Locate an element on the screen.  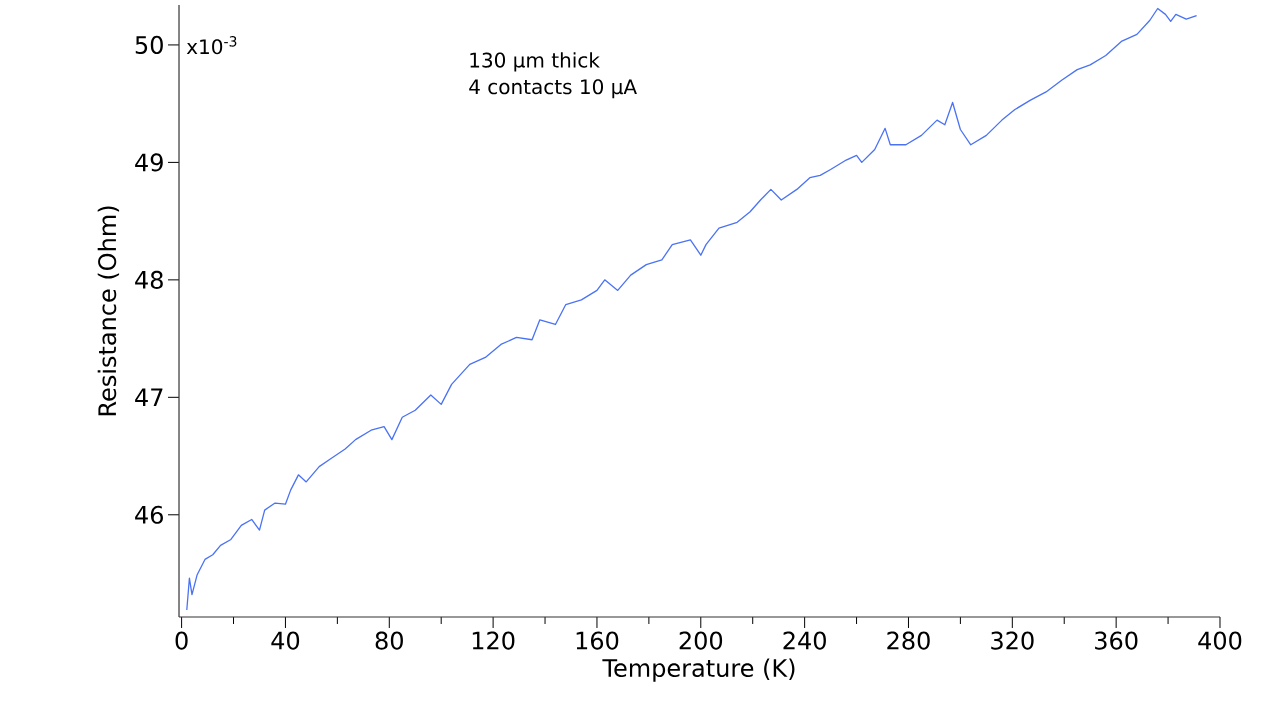
x-tick-label: 160 is located at coordinates (597, 640).